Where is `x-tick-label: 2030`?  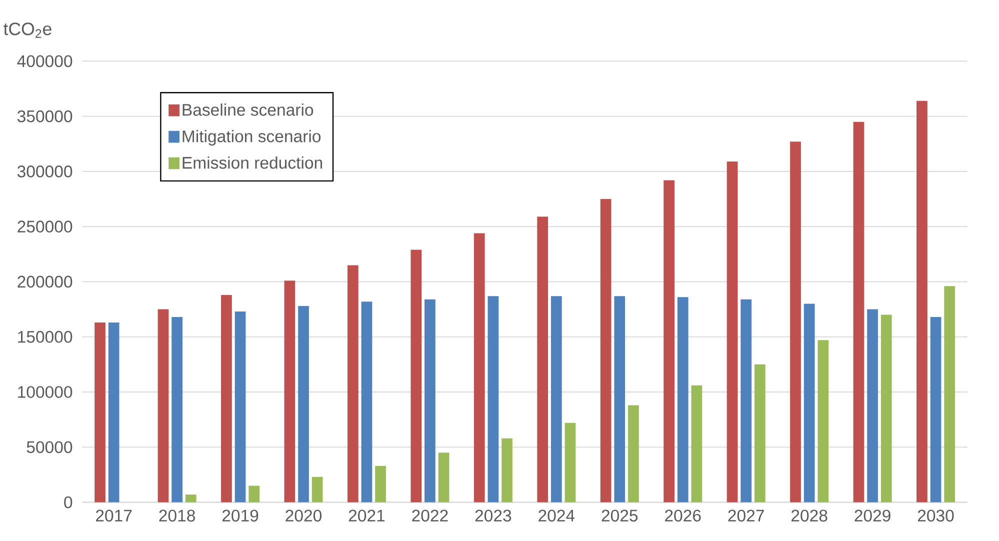 x-tick-label: 2030 is located at coordinates (936, 516).